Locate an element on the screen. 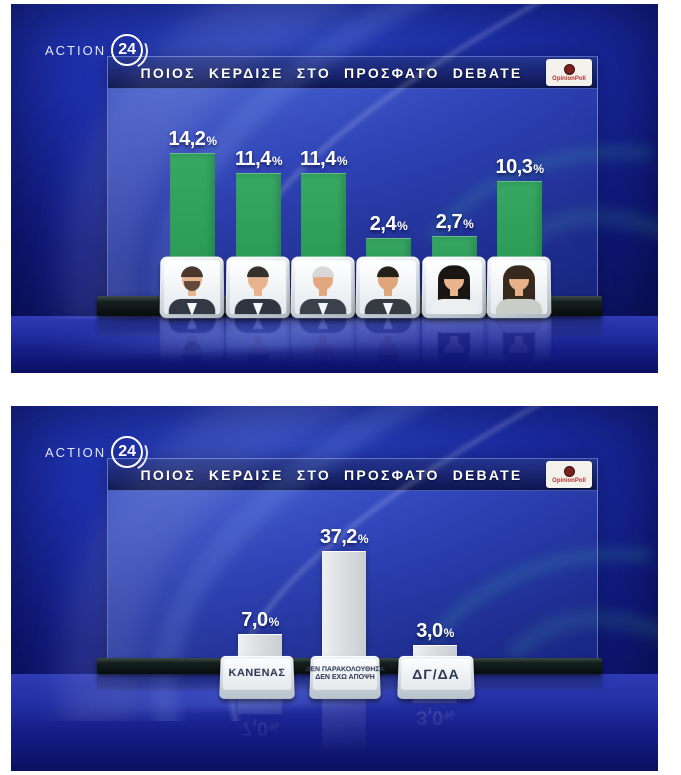 This screenshot has width=681, height=775. bar-value-label: 7,0% is located at coordinates (260, 620).